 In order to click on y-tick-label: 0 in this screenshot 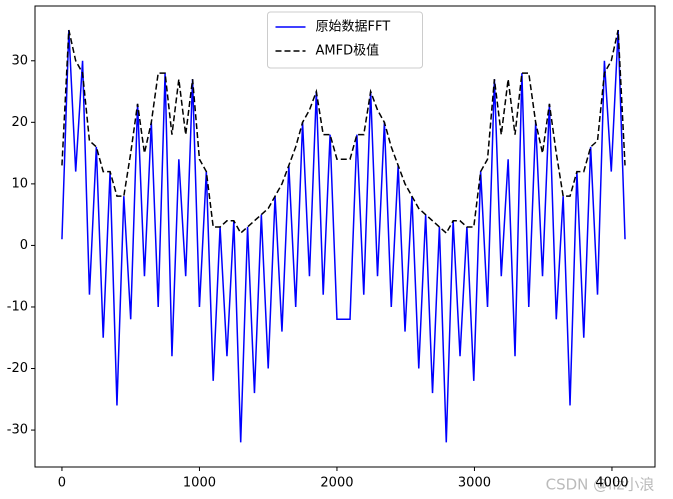, I will do `click(24, 245)`.